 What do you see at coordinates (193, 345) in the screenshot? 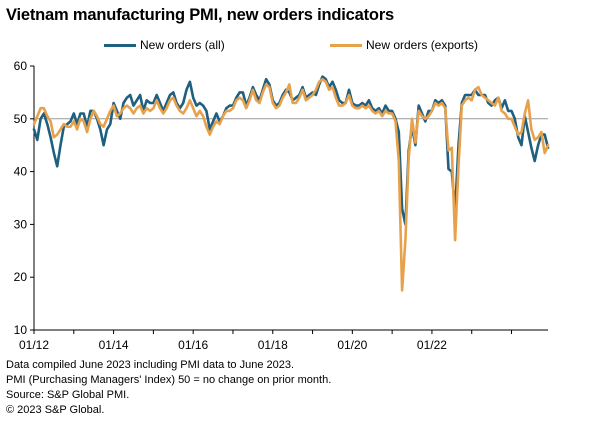
I see `x-tick-label: 01/16` at bounding box center [193, 345].